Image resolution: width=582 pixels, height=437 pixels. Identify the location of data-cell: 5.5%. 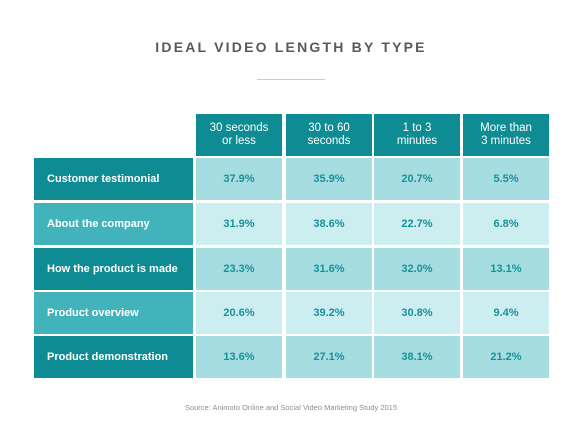
(506, 179).